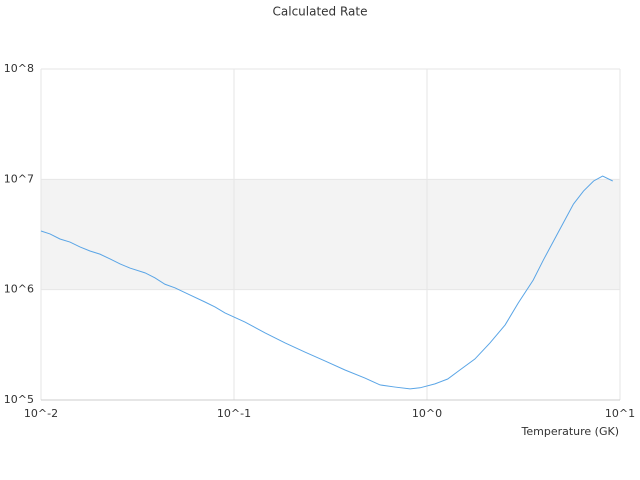 The height and width of the screenshot is (480, 640). Describe the element at coordinates (19, 399) in the screenshot. I see `y-tick-label: 10^5` at that location.